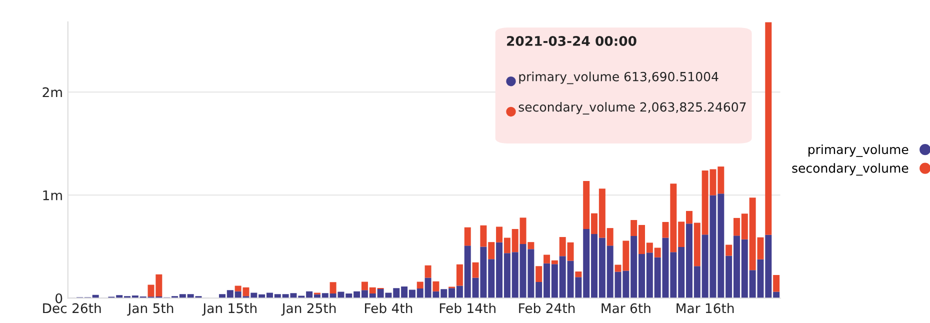 This screenshot has width=930, height=323. I want to click on x-tick-label: Jan 25th, so click(308, 309).